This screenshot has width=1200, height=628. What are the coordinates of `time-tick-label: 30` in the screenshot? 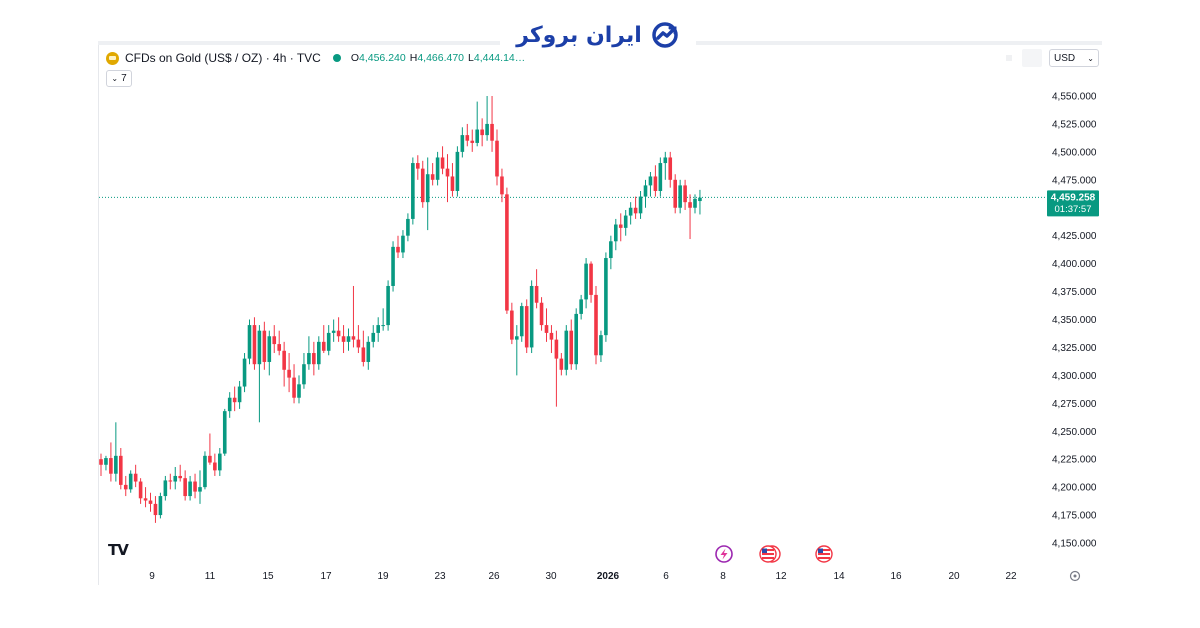 It's located at (551, 576).